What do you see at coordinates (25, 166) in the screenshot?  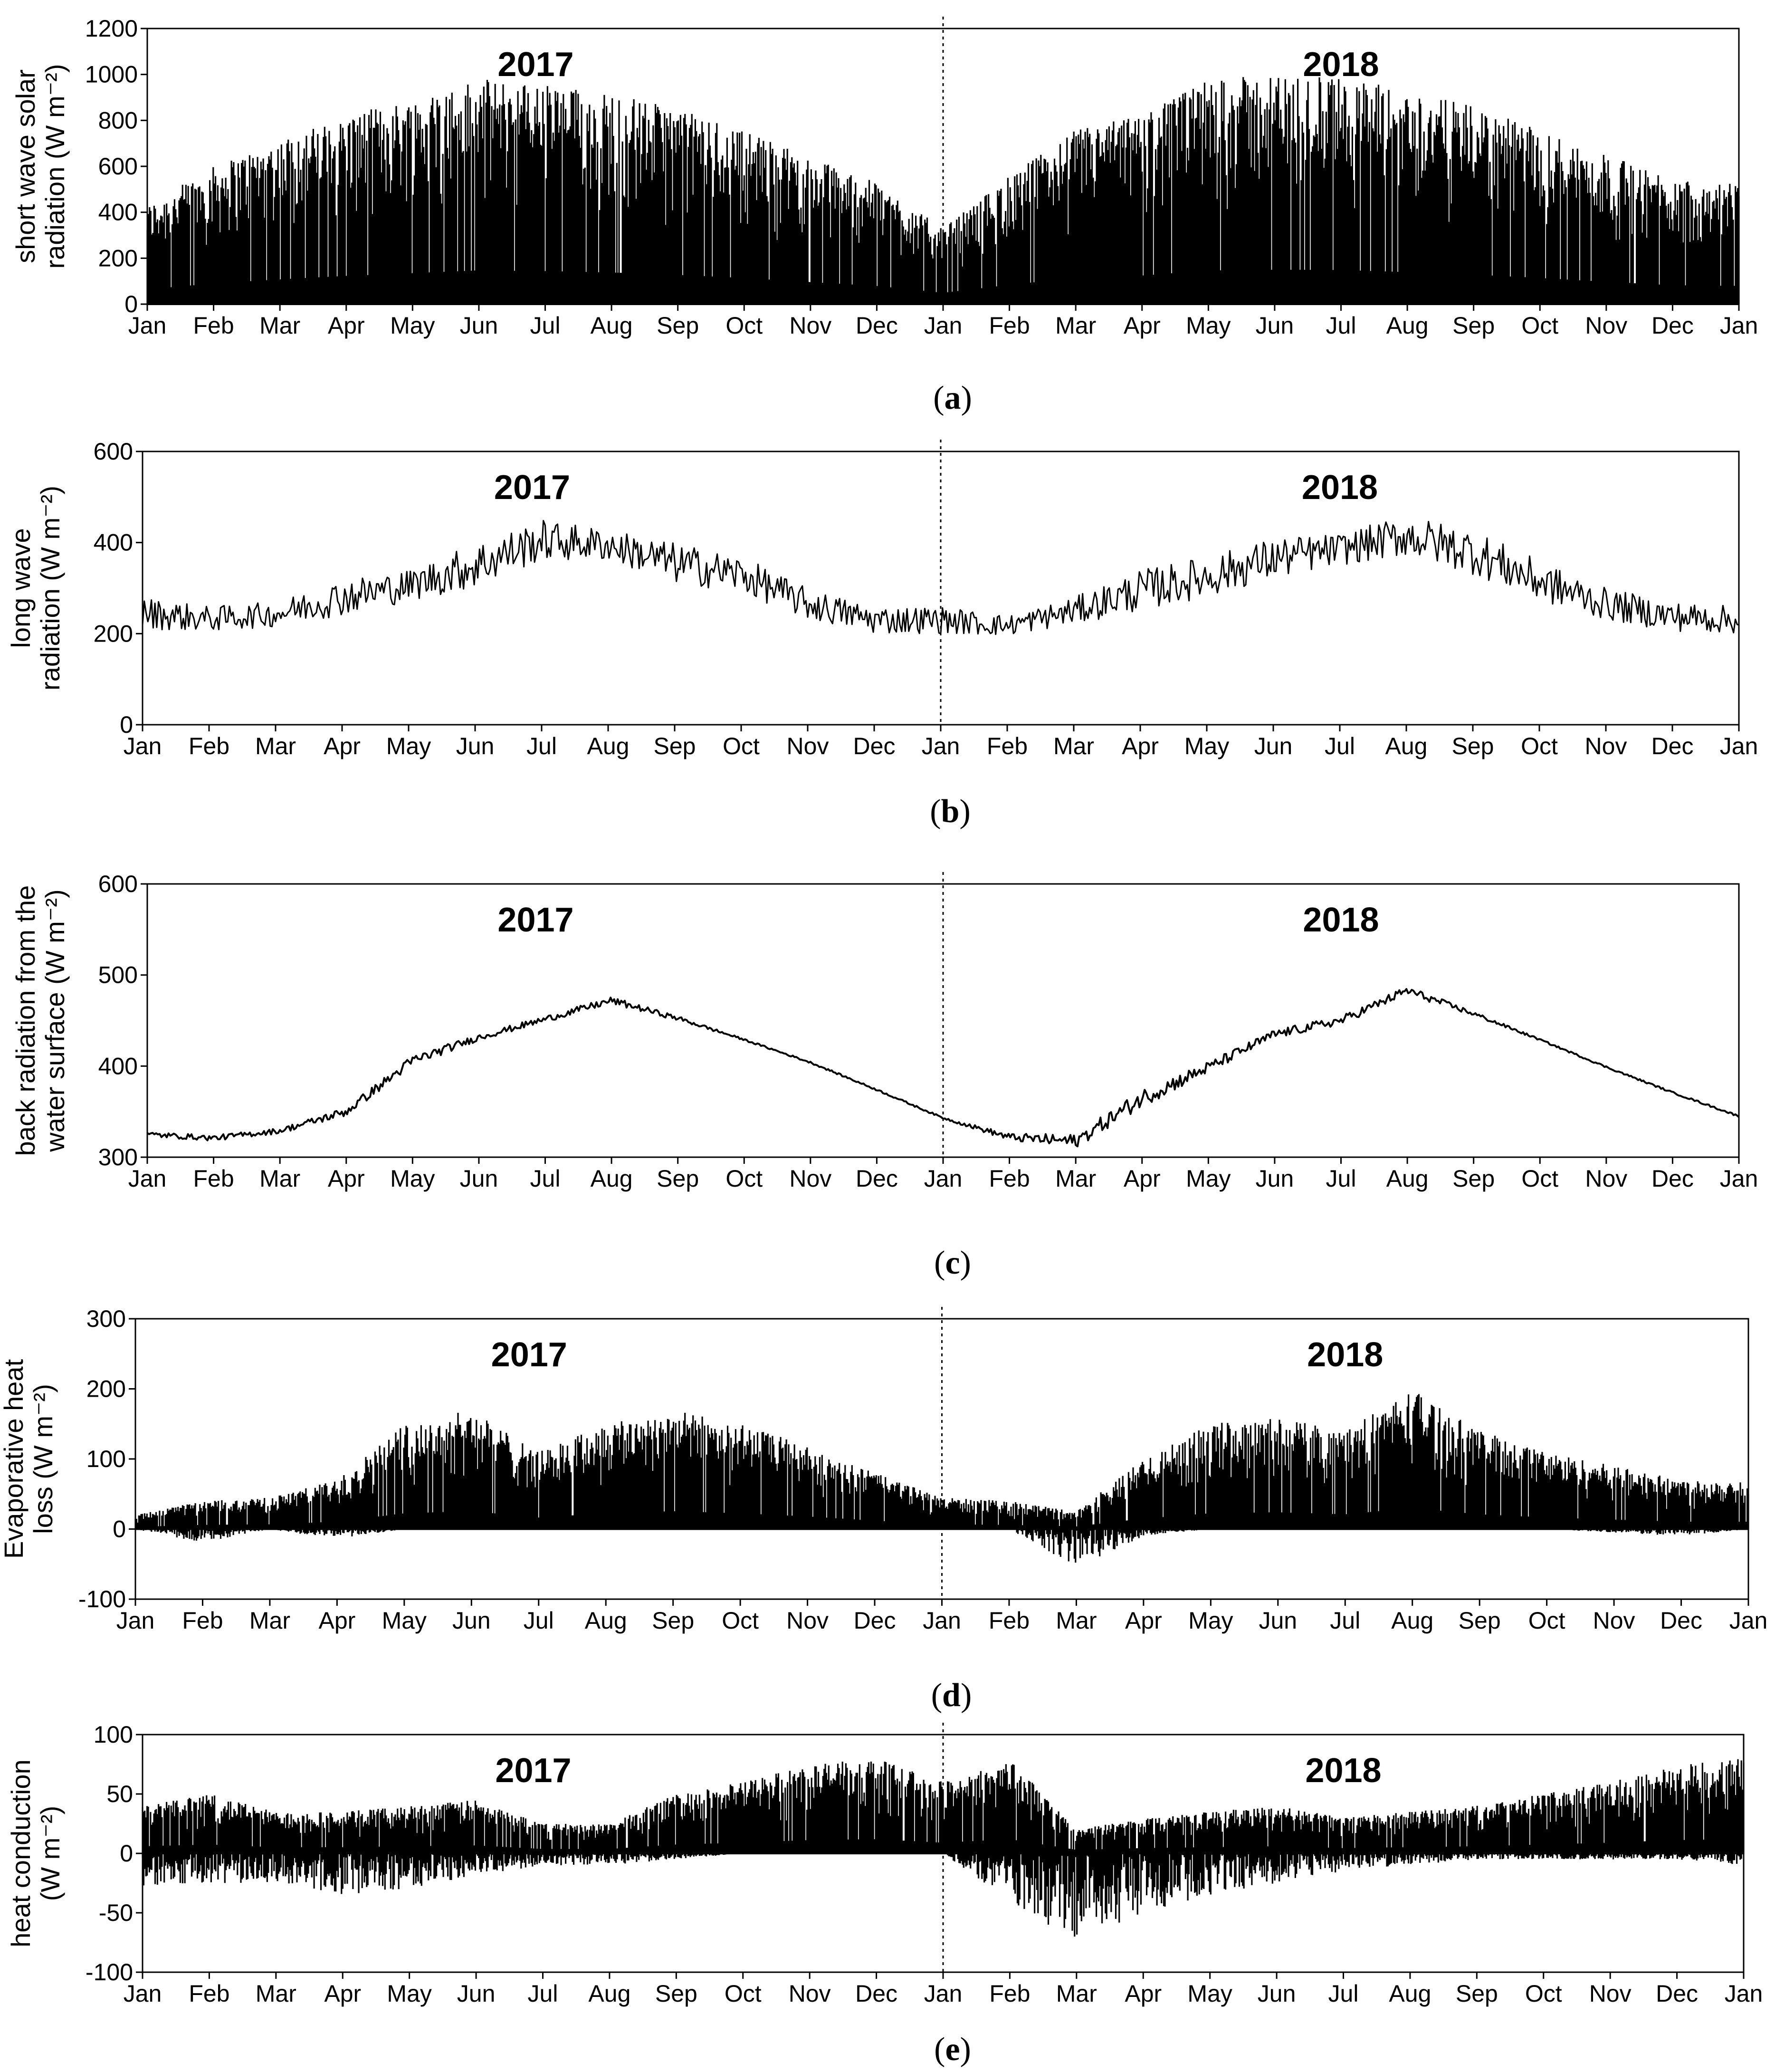 I see `y-axis-label: short wave solar` at bounding box center [25, 166].